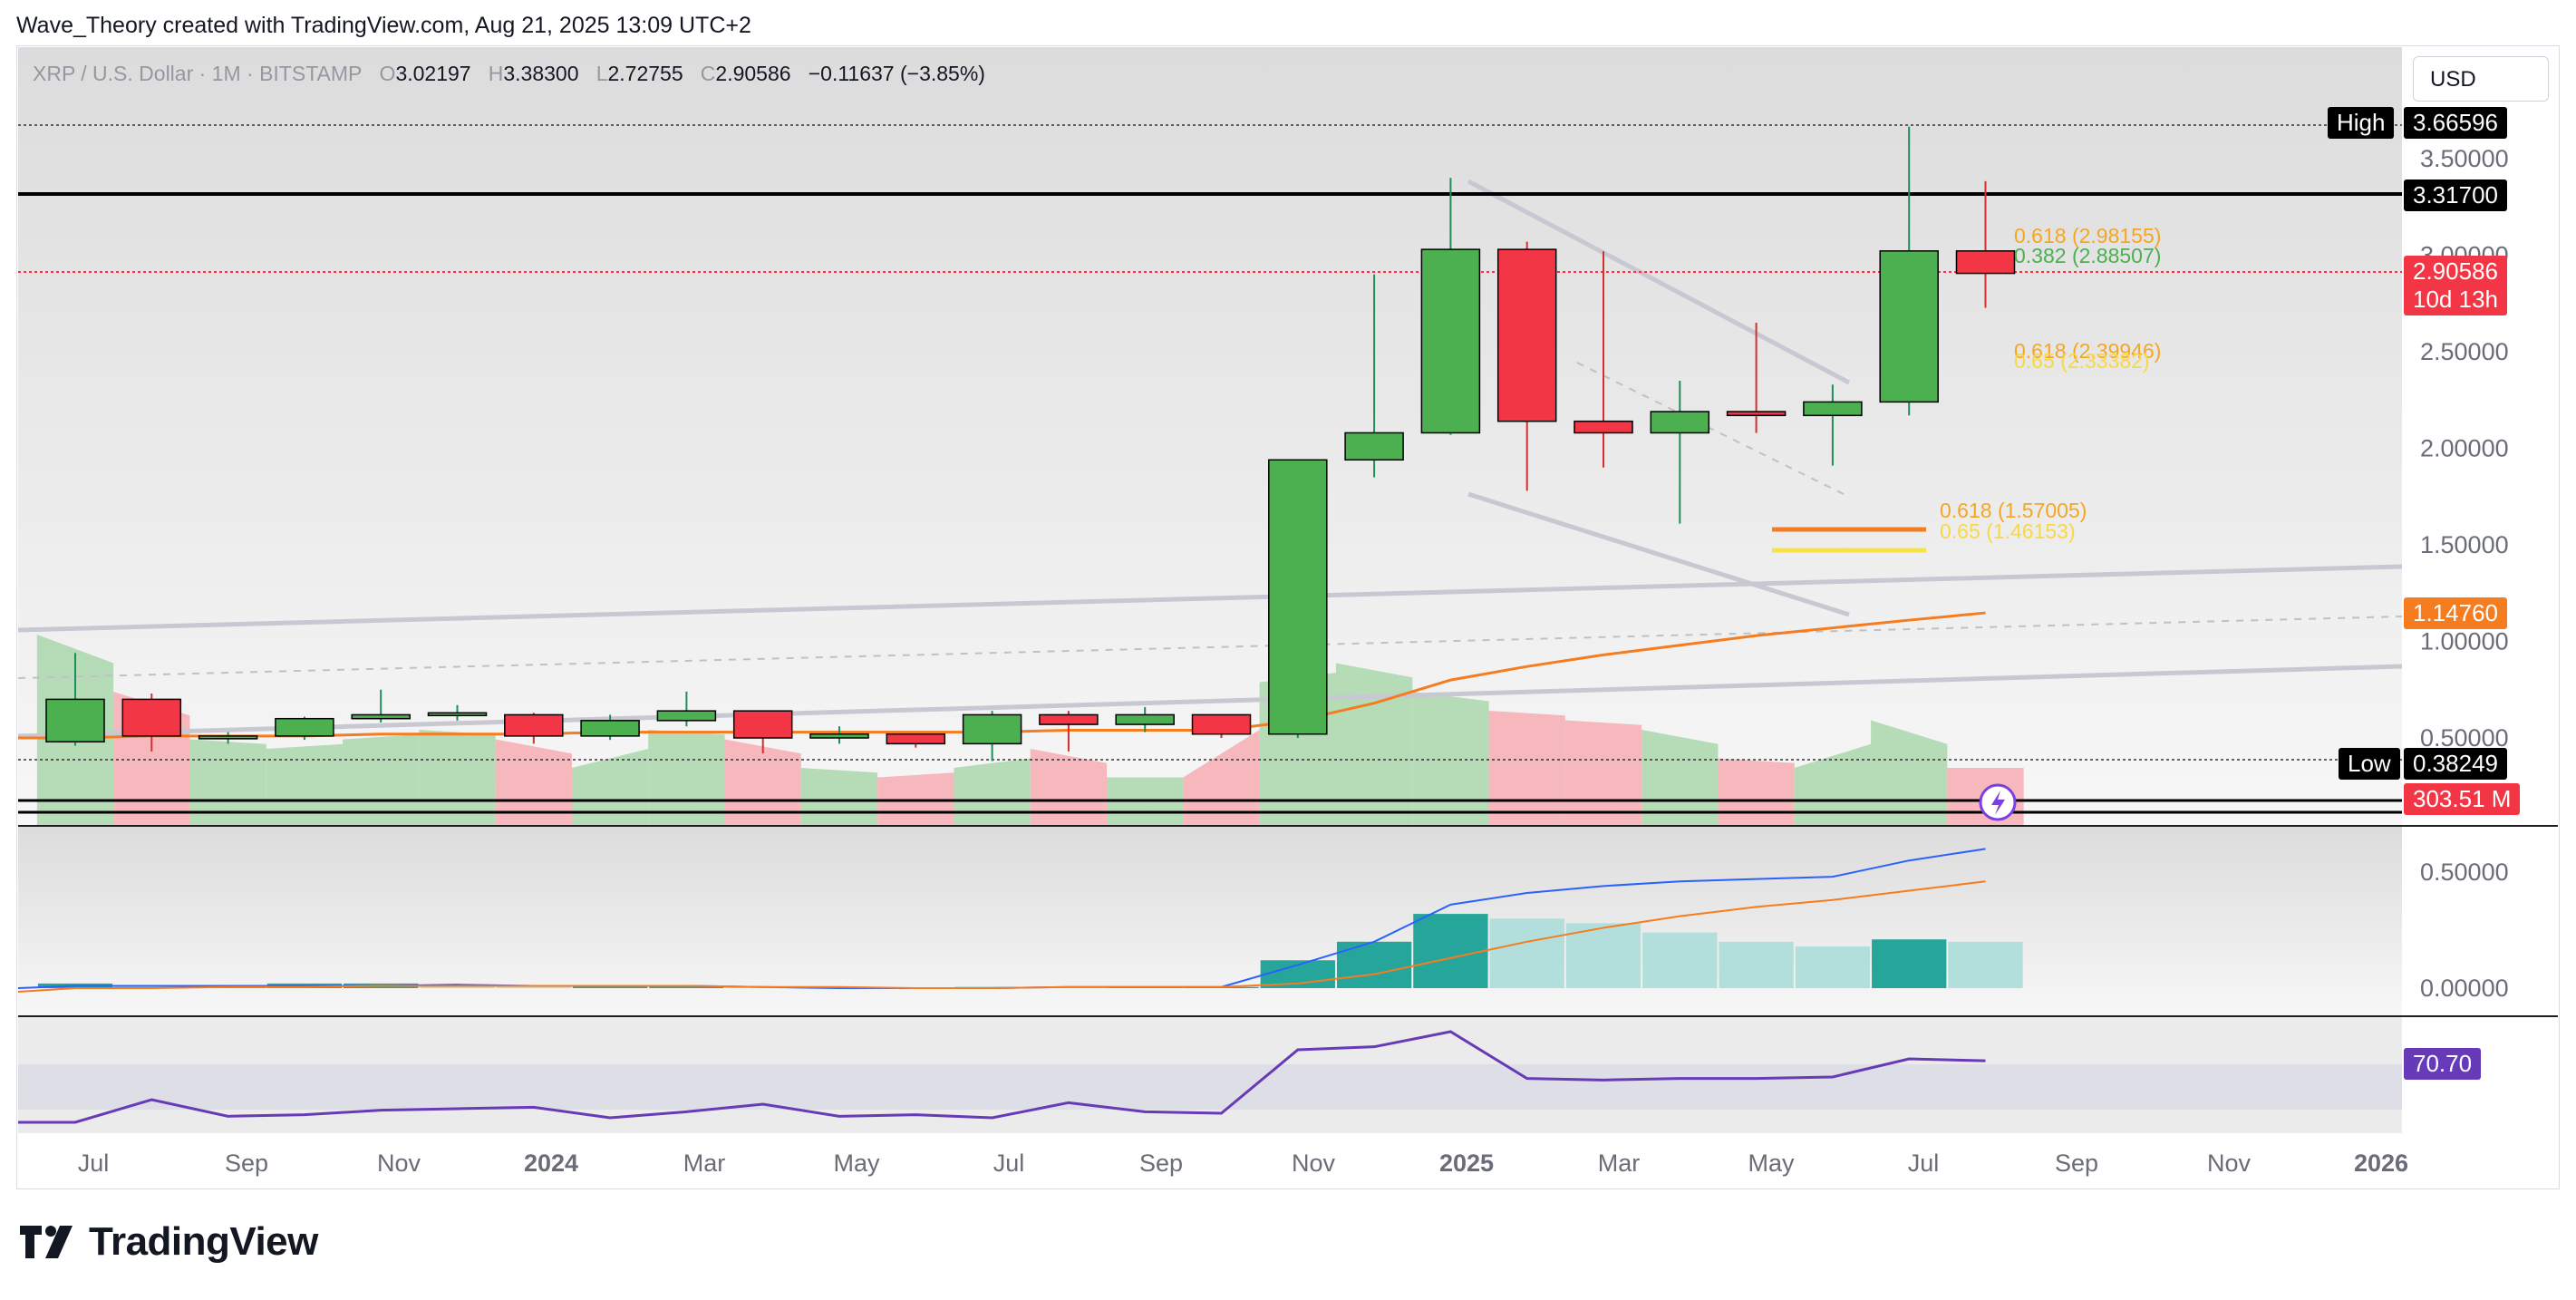 This screenshot has width=2576, height=1300. Describe the element at coordinates (2455, 613) in the screenshot. I see `ema-price-tag: 1.14760` at that location.